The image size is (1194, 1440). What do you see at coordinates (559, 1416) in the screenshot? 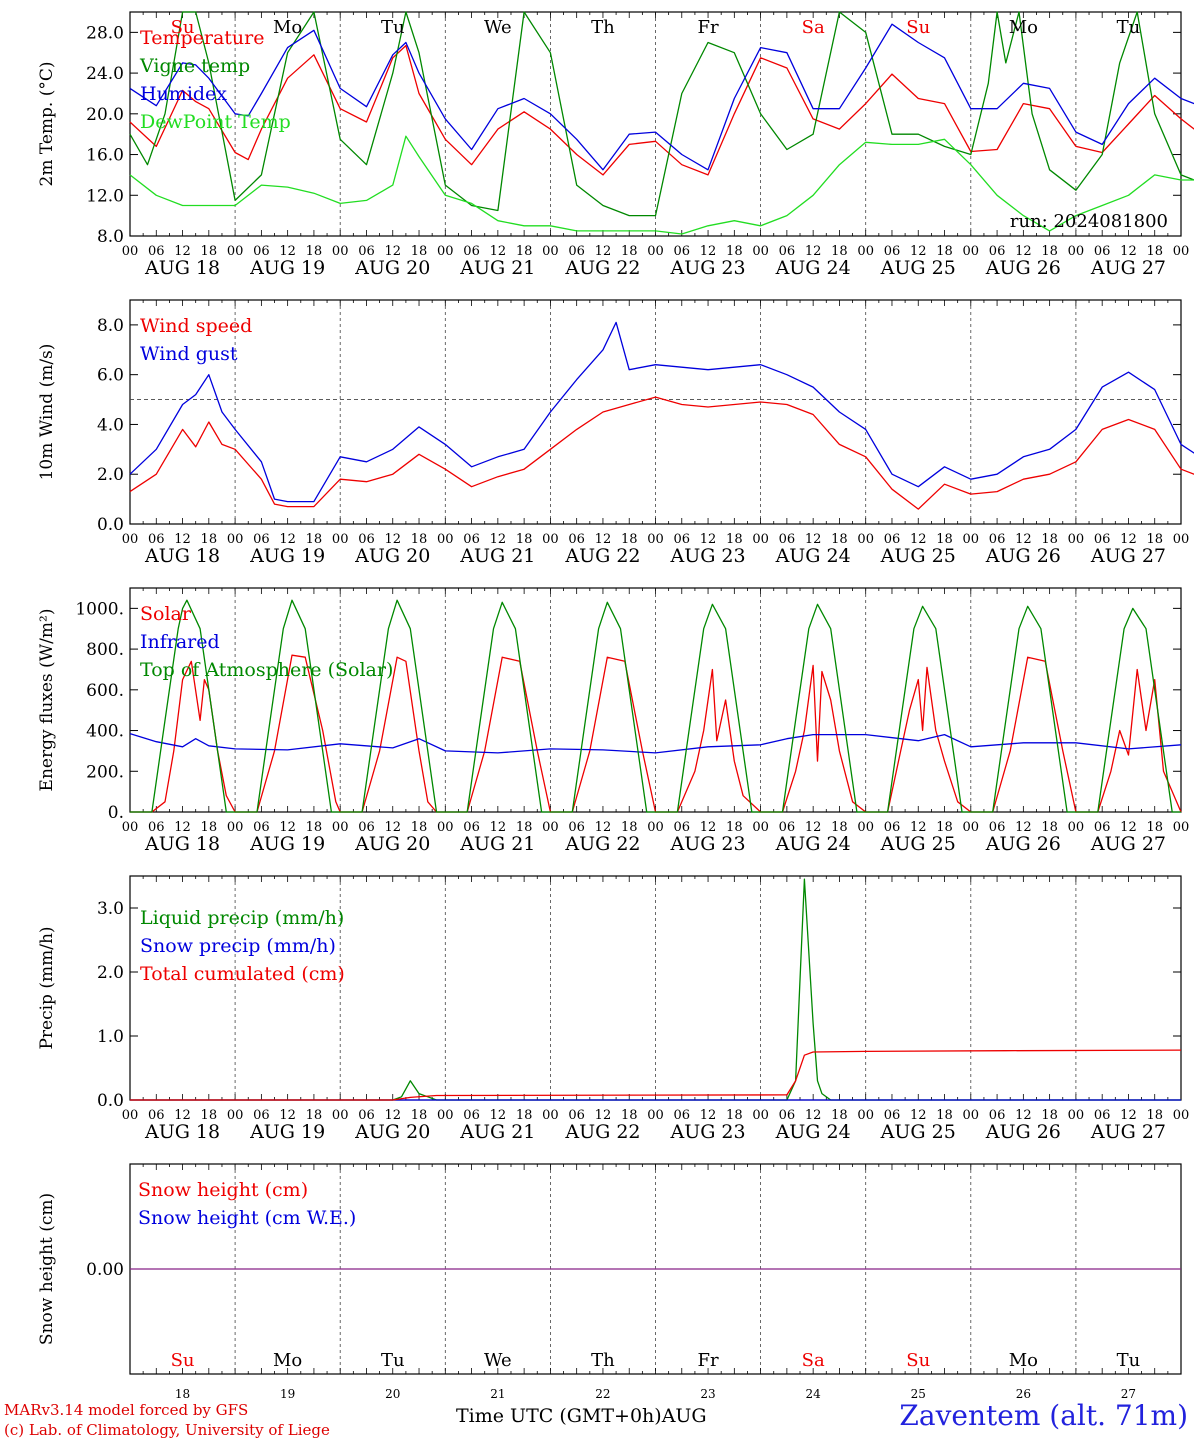
I see `time-axis-title: Time UTC (GMT+0h)` at bounding box center [559, 1416].